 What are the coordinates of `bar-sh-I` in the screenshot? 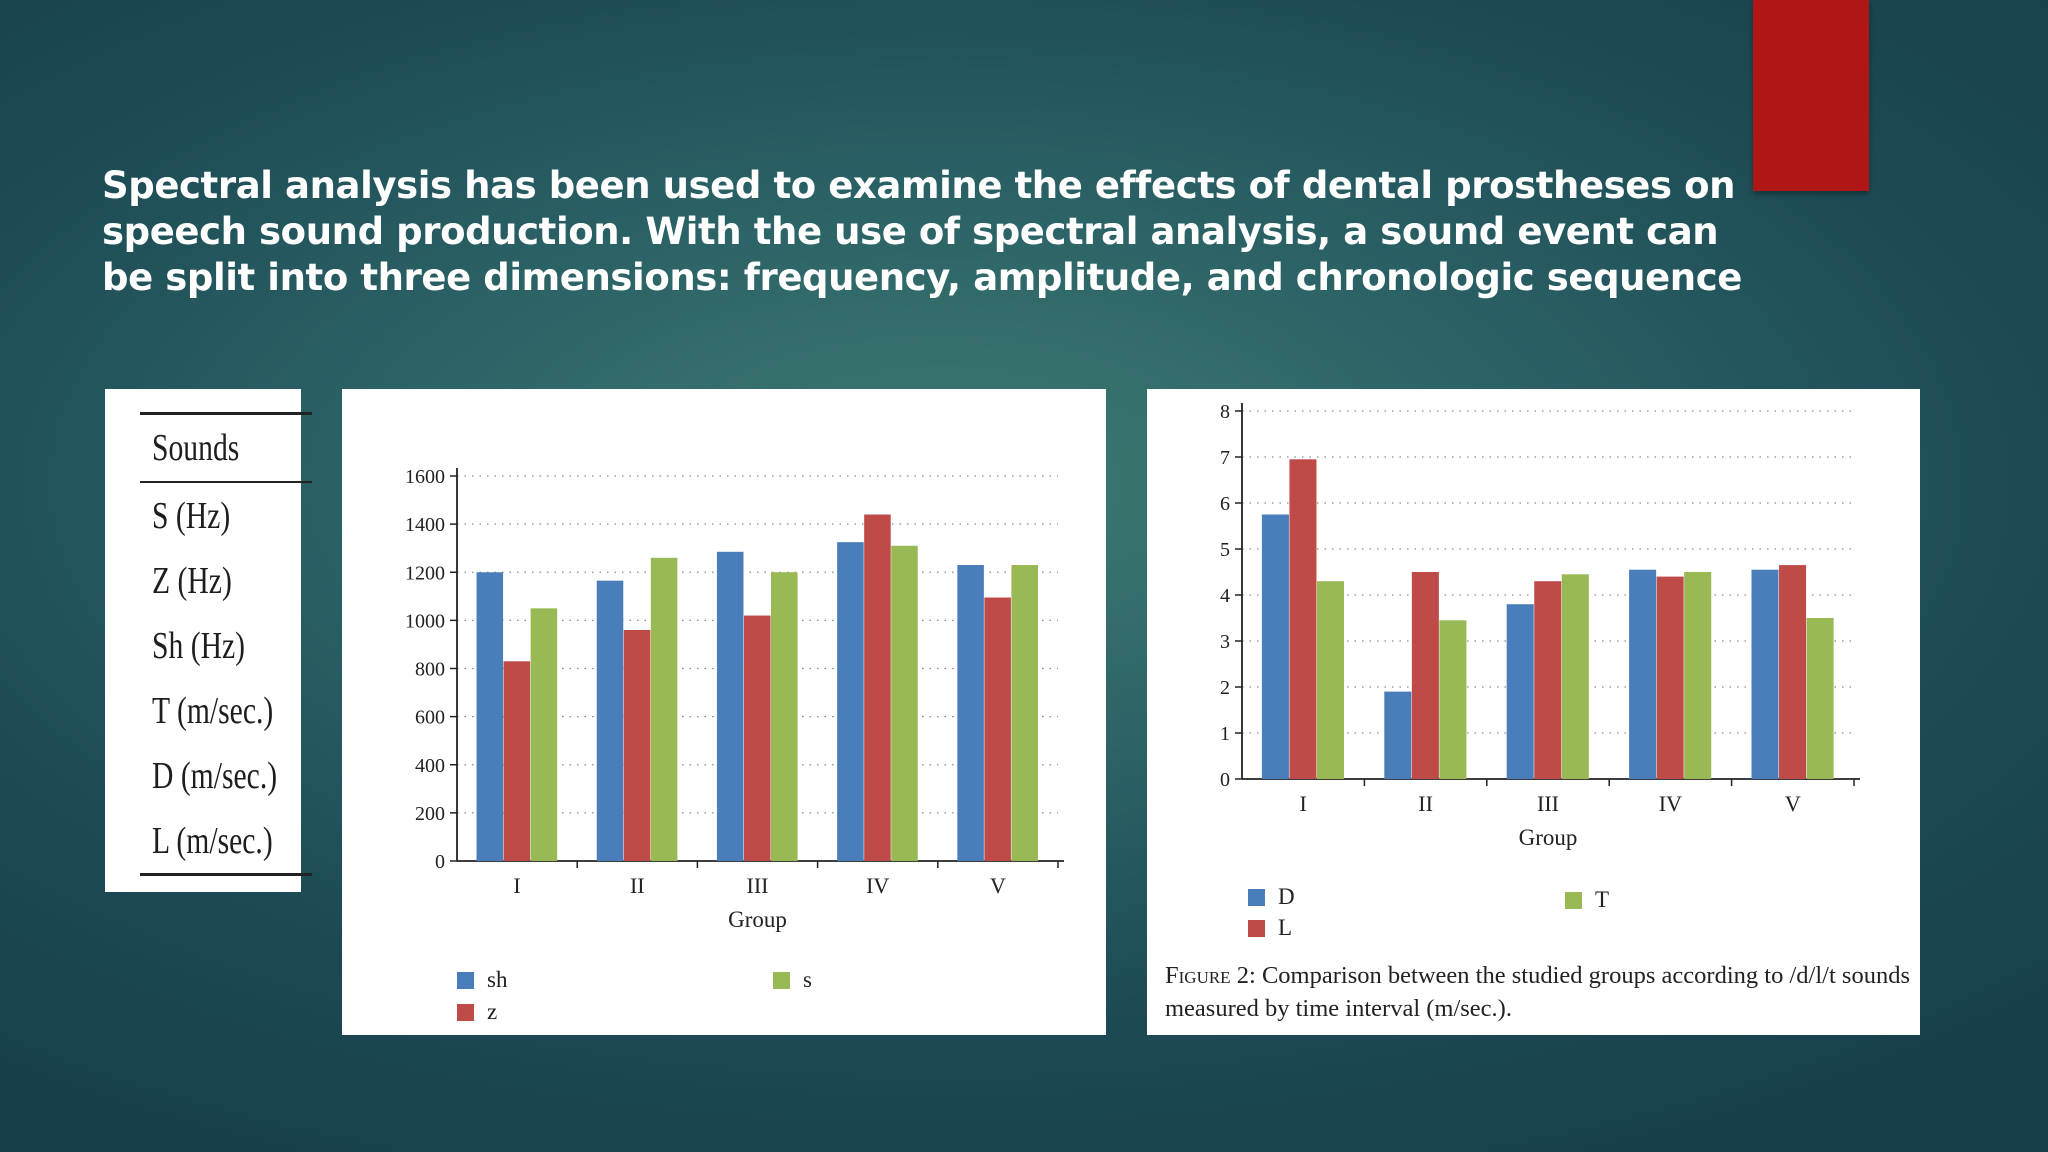 It's located at (490, 716).